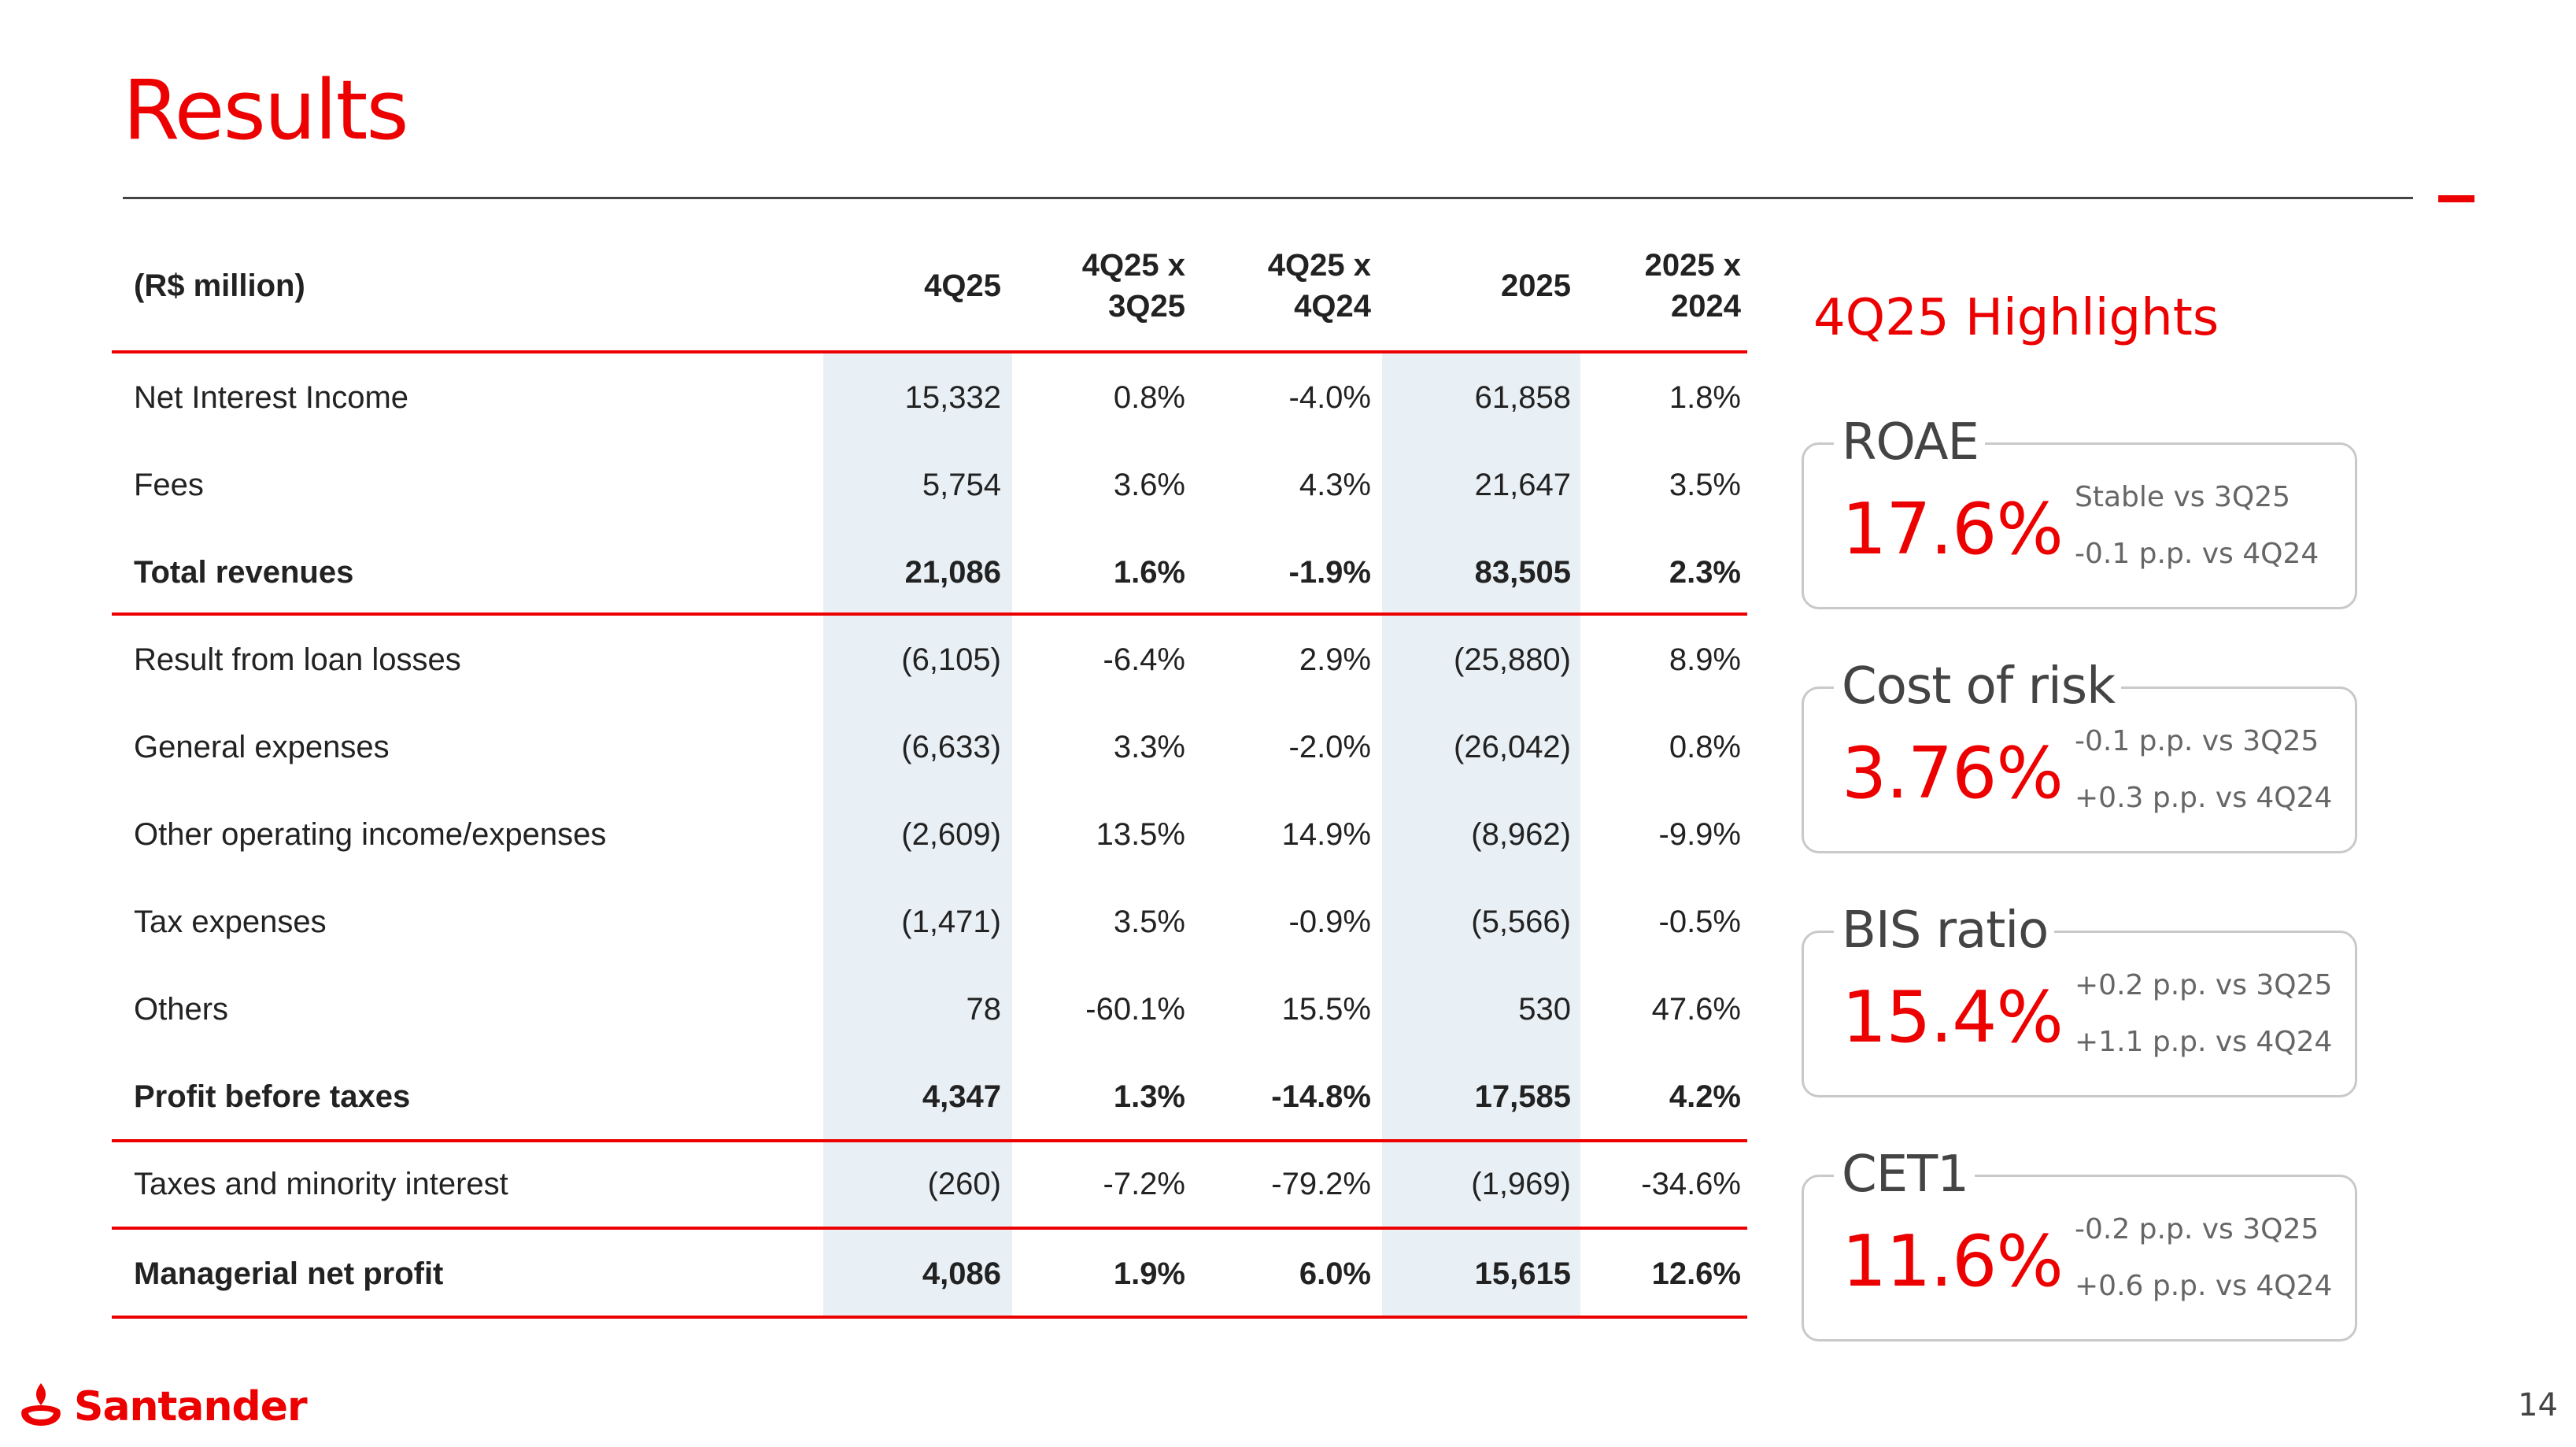  I want to click on value-2025: 61,858, so click(1522, 397).